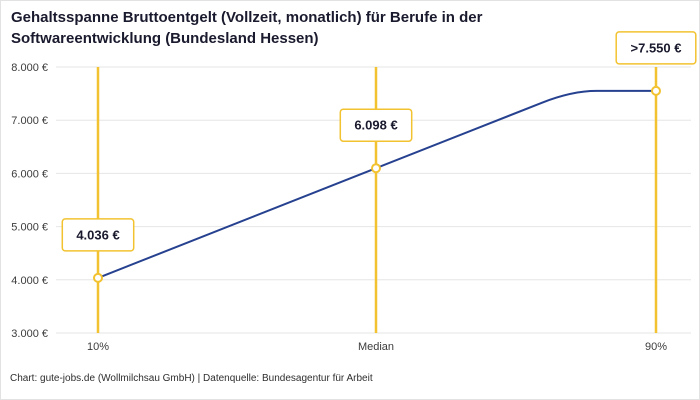 This screenshot has width=700, height=400. I want to click on y-axis-tick-label: 8.000 €, so click(29, 68).